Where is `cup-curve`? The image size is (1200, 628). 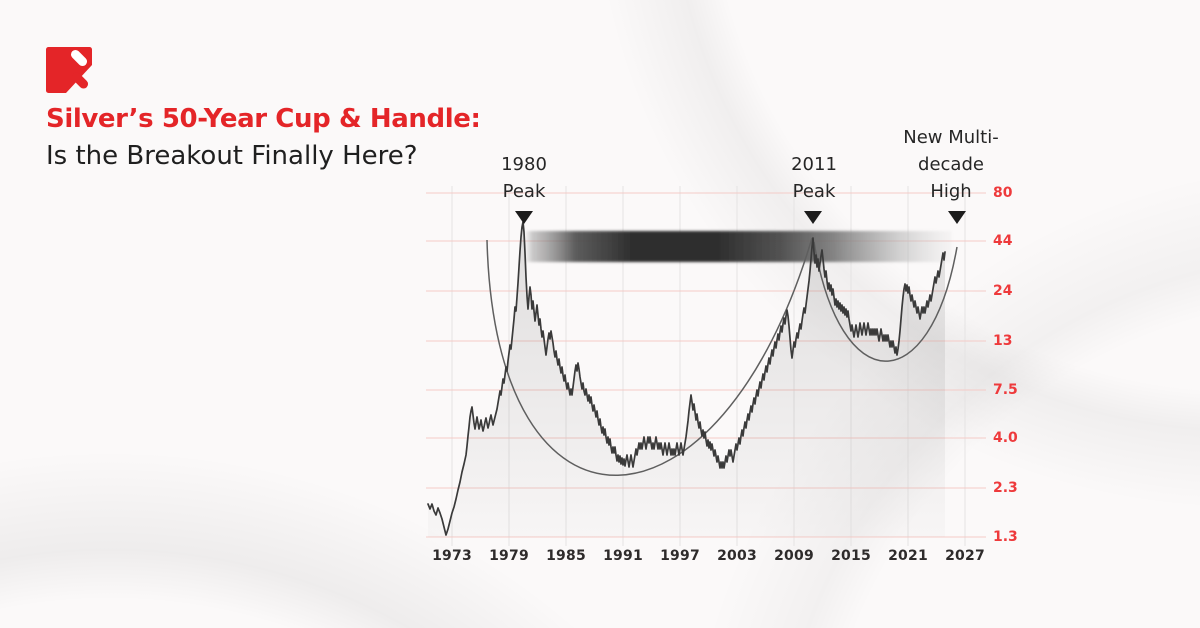
cup-curve is located at coordinates (649, 356).